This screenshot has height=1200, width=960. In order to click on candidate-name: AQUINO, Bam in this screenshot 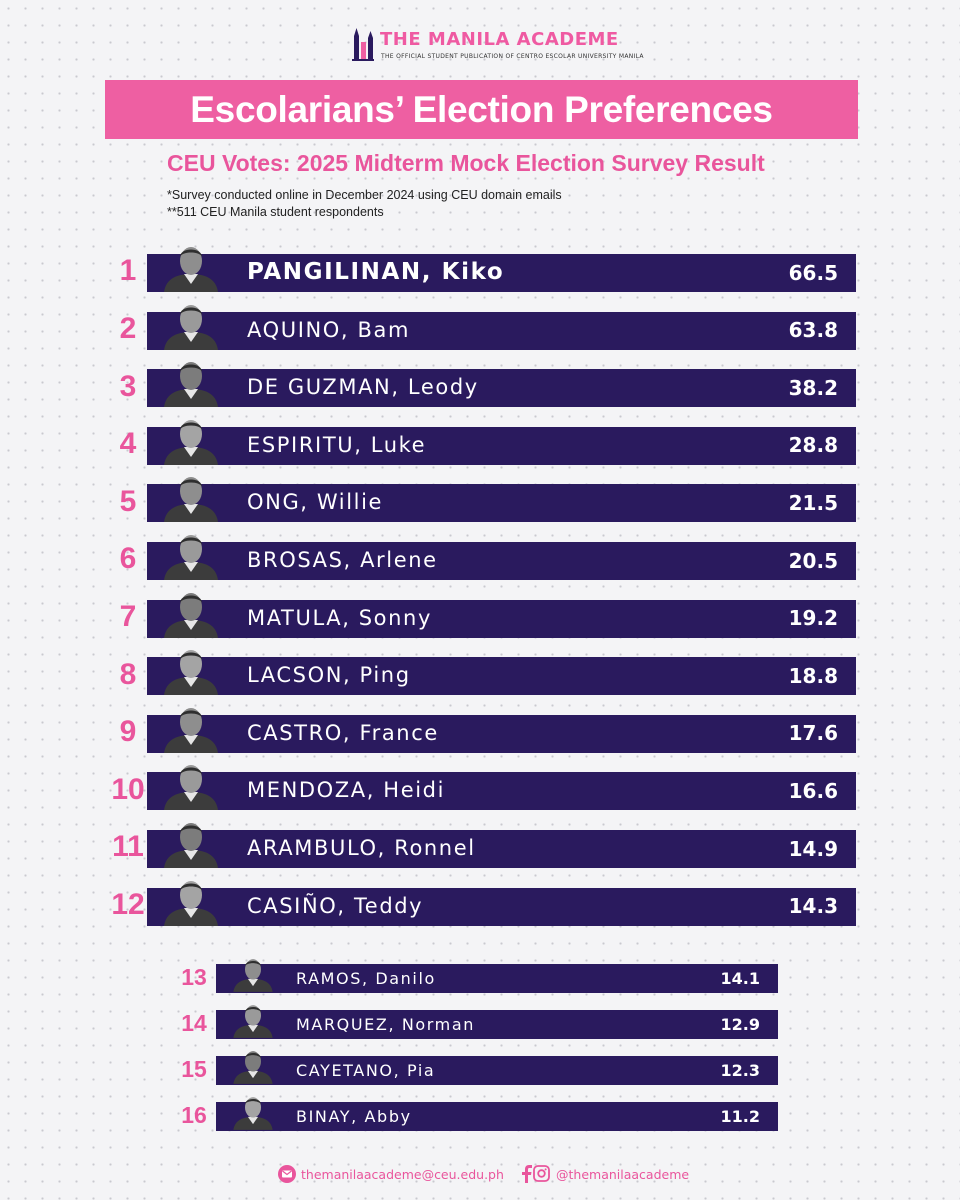, I will do `click(329, 329)`.